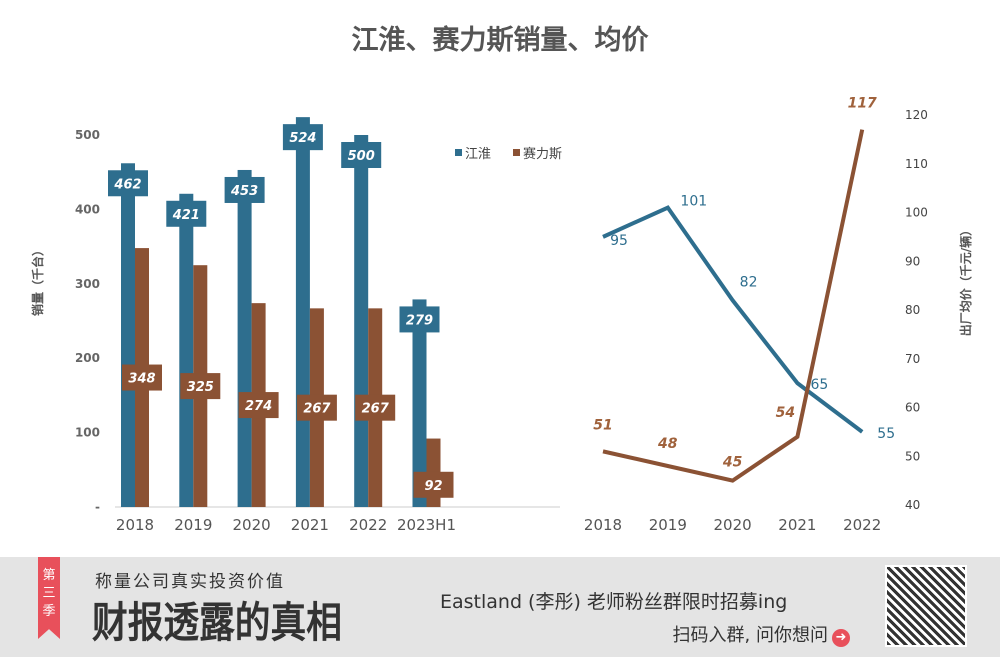 This screenshot has height=657, width=1000. What do you see at coordinates (926, 606) in the screenshot?
I see `qr-code` at bounding box center [926, 606].